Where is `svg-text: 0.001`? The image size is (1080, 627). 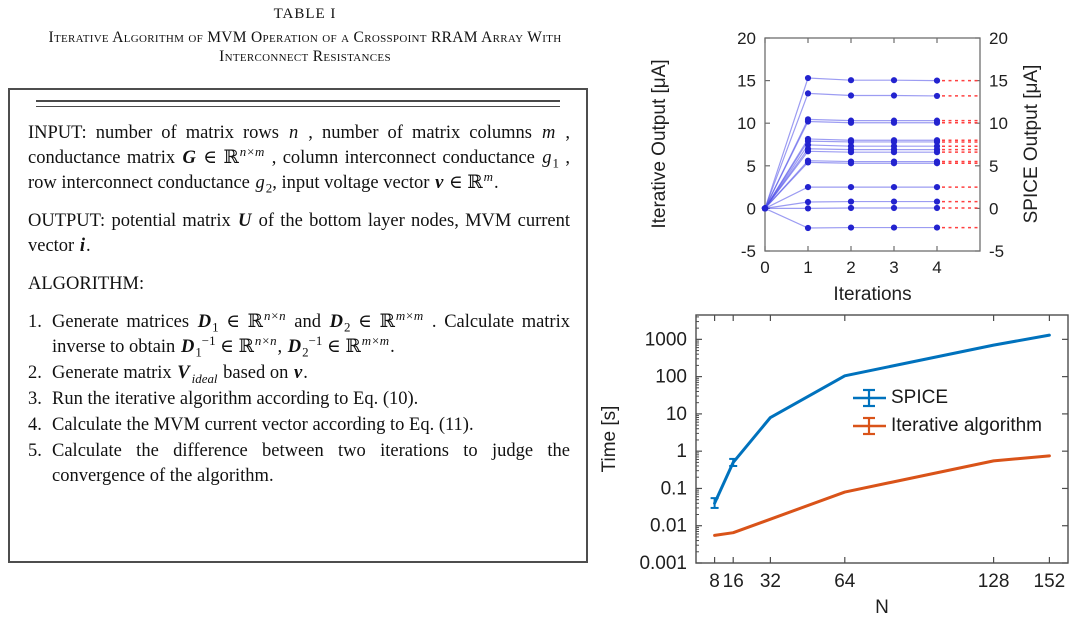 svg-text: 0.001 is located at coordinates (663, 563).